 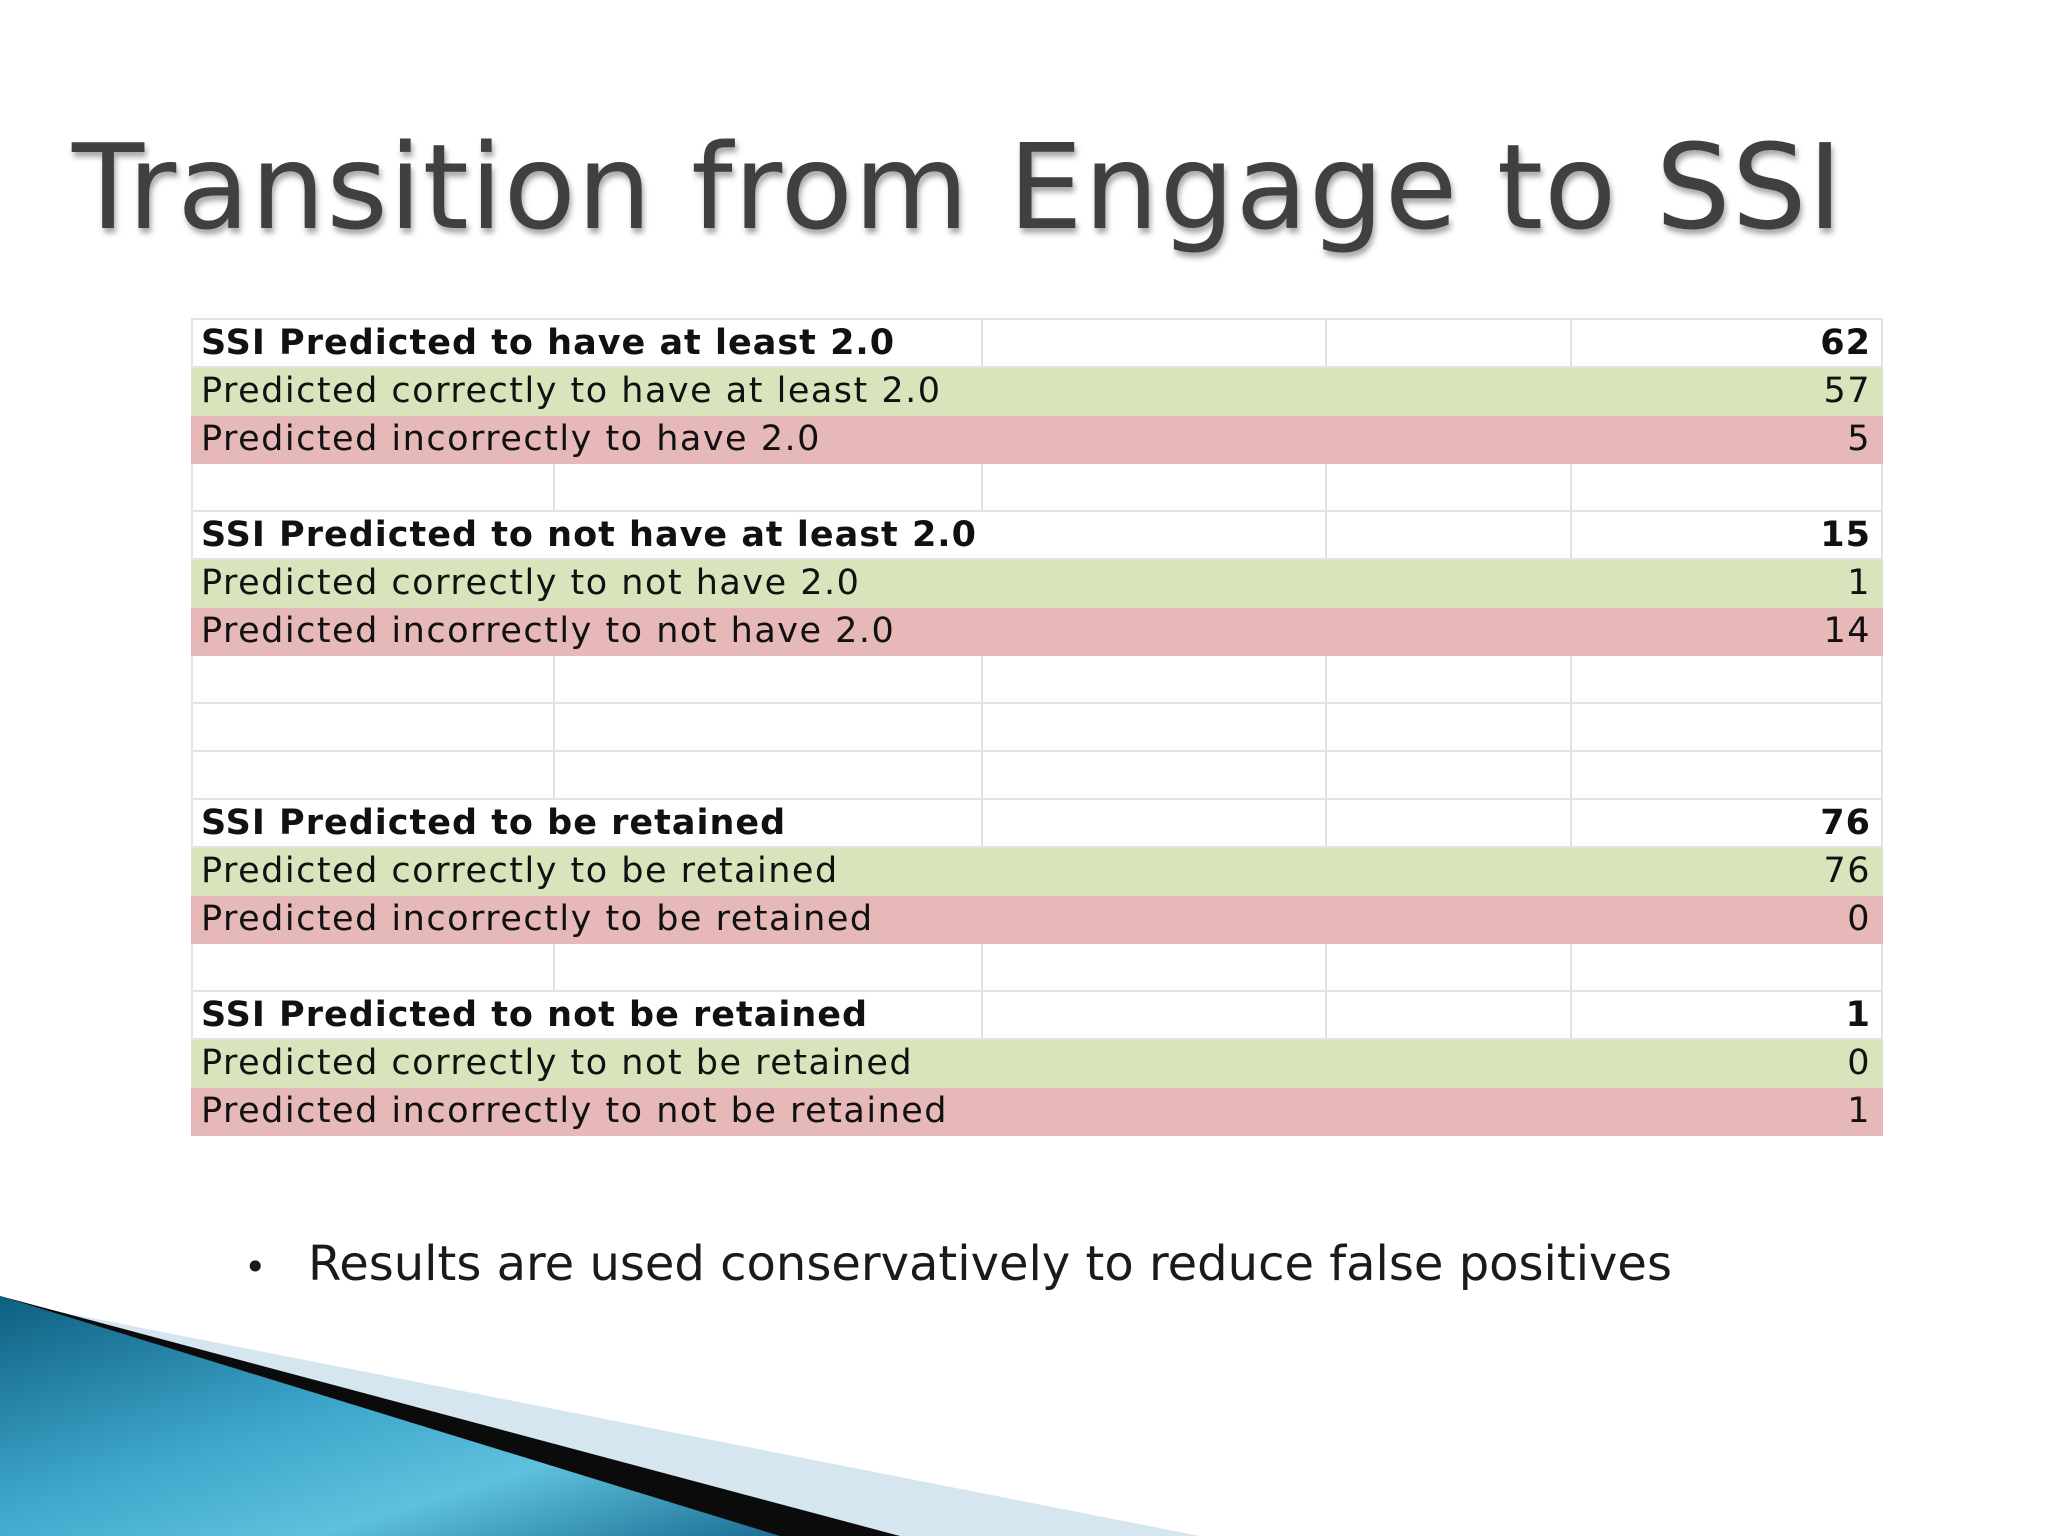 I want to click on swoosh-blue-band, so click(x=390, y=1416).